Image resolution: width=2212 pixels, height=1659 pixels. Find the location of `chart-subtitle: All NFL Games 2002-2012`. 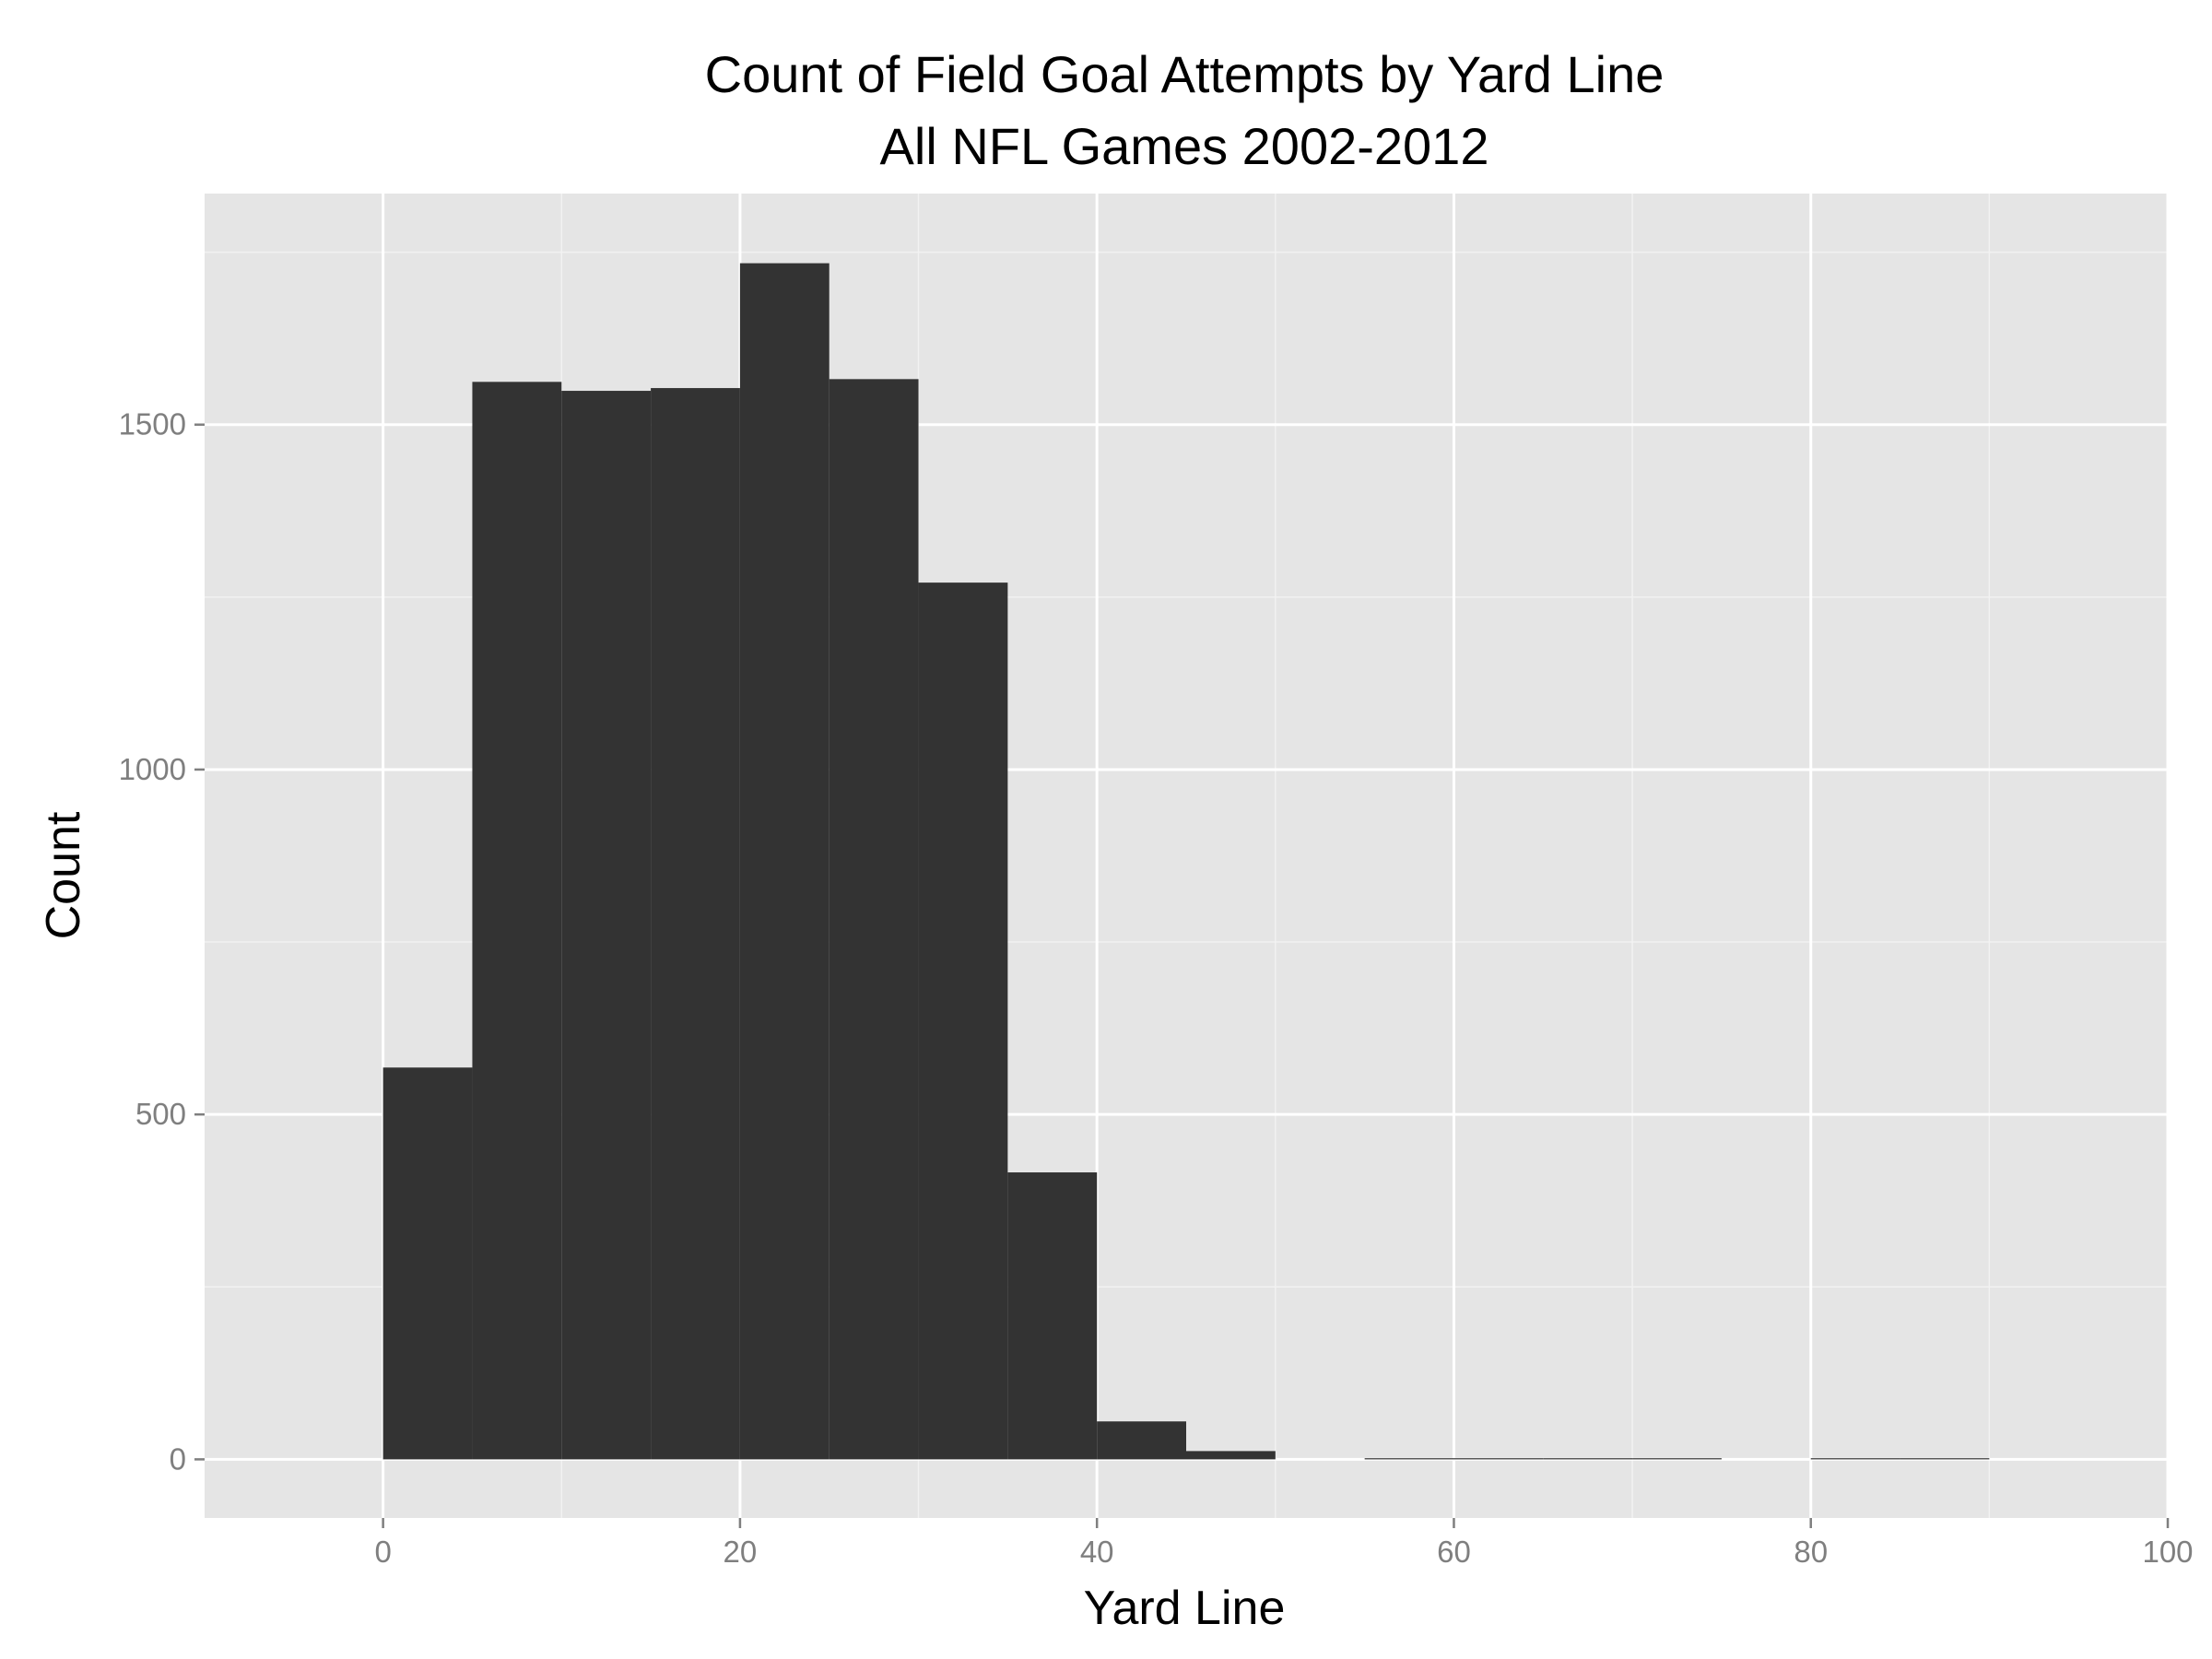

chart-subtitle: All NFL Games 2002-2012 is located at coordinates (1184, 146).